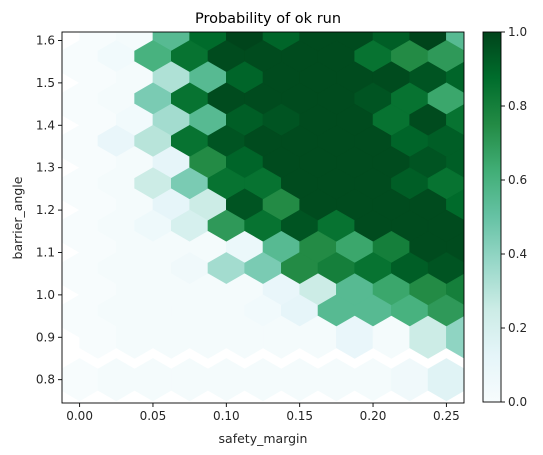 This screenshot has height=455, width=543. I want to click on colorbar-ticks: 0.0 0.2 0.4 0.6 0.8 1.0, so click(514, 217).